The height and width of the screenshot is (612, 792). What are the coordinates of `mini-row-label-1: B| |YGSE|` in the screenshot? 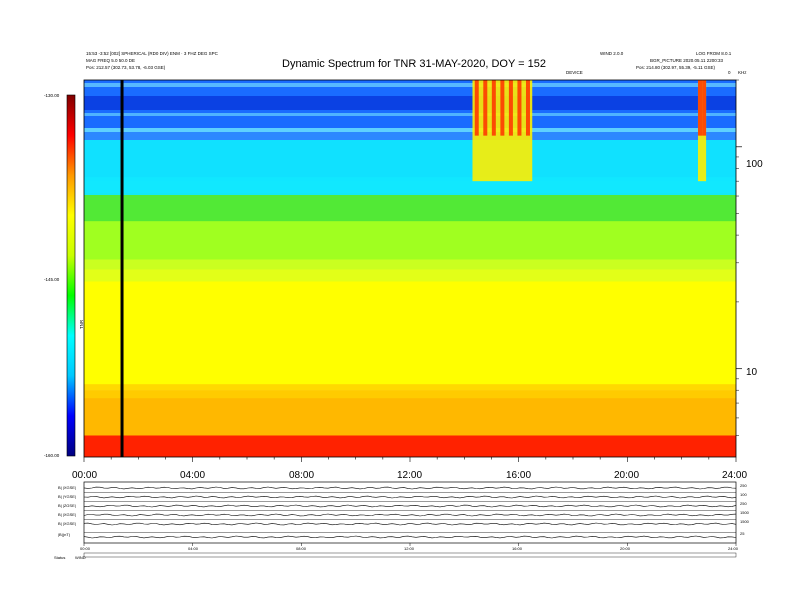 It's located at (67, 496).